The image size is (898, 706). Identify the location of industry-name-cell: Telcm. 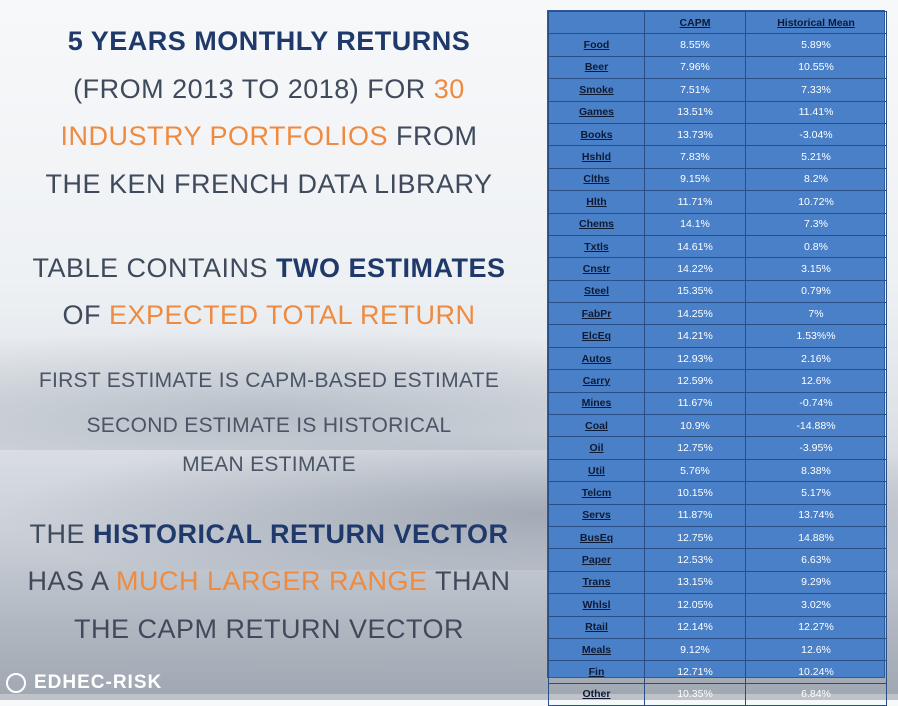
(596, 493).